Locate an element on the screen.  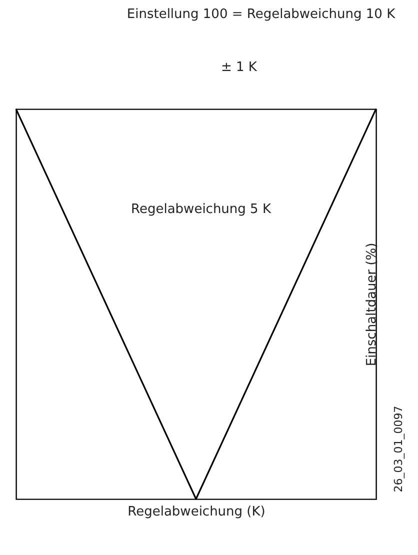
text: Einstellung 100 = Regelabweichung 10 K is located at coordinates (261, 14).